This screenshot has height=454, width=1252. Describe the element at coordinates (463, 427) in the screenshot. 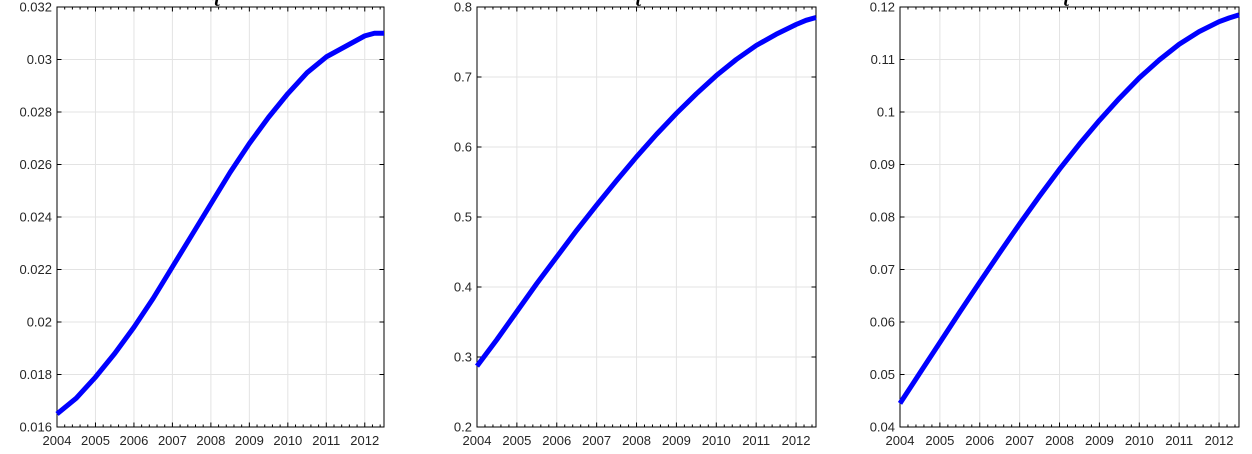

I see `y-tick-label: 0.2` at that location.